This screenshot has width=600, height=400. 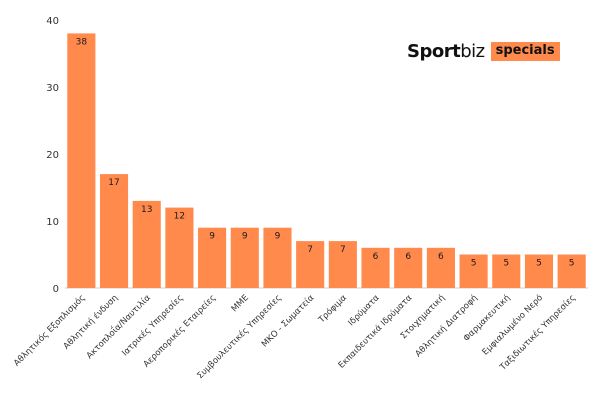 I want to click on logo-specials-badge: specials, so click(x=525, y=51).